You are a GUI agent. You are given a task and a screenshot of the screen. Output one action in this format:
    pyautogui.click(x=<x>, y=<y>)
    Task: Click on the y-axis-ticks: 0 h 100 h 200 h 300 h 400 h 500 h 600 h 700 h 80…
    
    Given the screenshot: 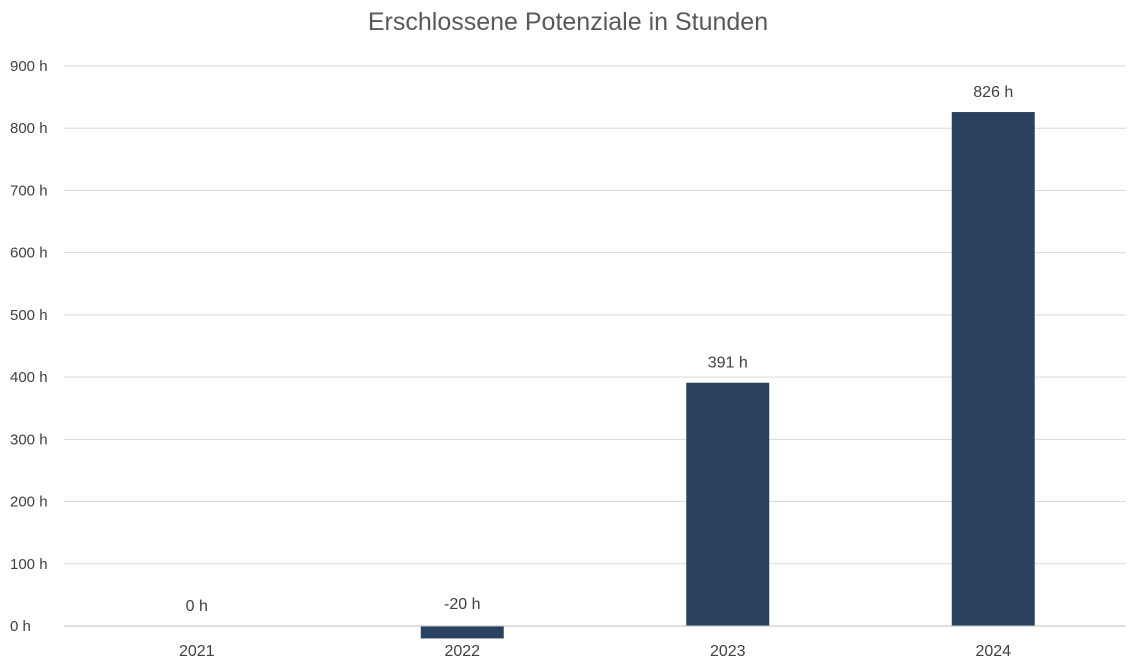 What is the action you would take?
    pyautogui.click(x=29, y=346)
    